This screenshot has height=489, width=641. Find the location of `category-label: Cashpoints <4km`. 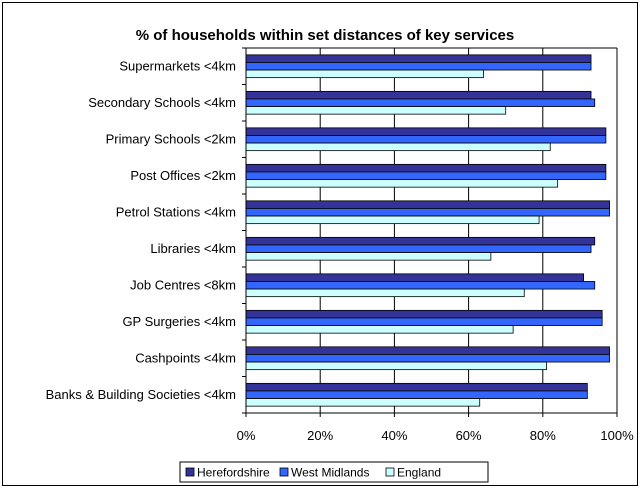

category-label: Cashpoints <4km is located at coordinates (185, 357).